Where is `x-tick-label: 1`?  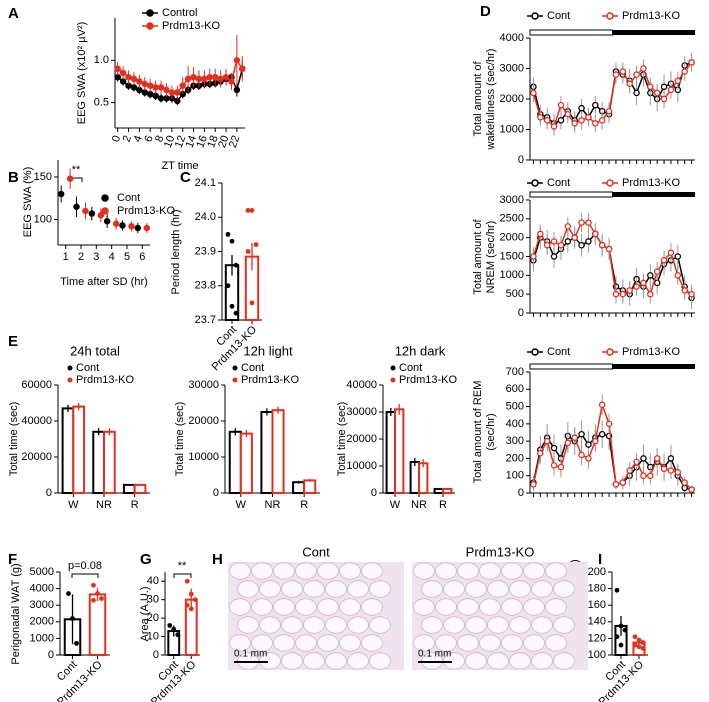 x-tick-label: 1 is located at coordinates (66, 257).